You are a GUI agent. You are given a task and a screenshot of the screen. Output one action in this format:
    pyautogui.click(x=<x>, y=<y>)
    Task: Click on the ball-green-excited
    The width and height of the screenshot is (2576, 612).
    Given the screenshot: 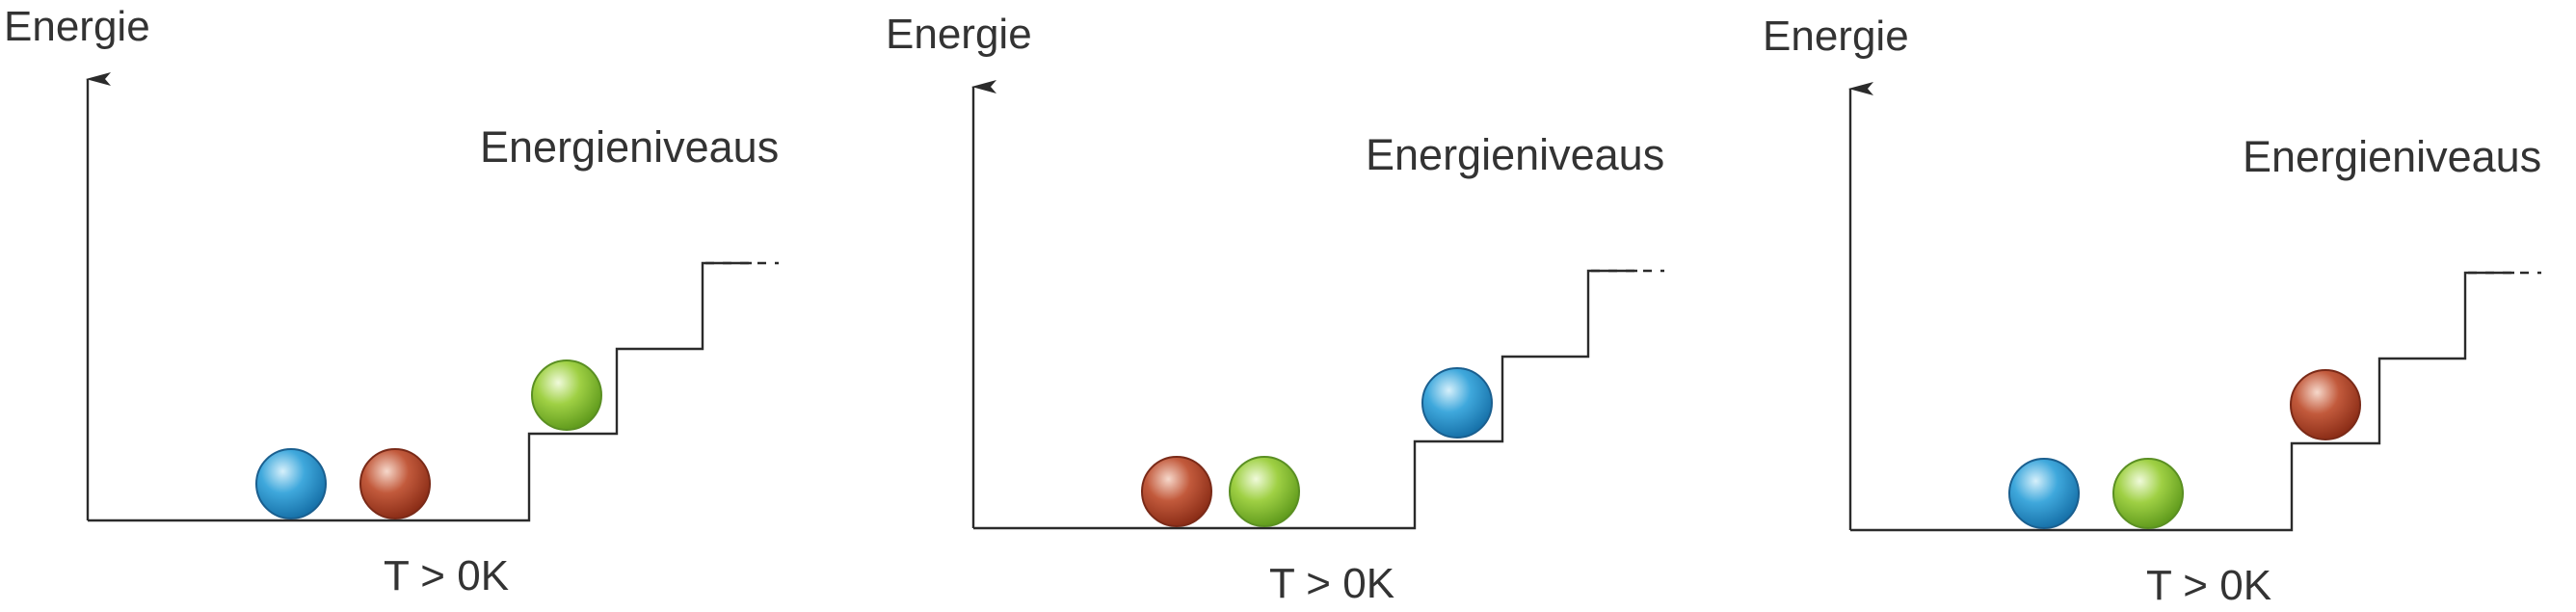 What is the action you would take?
    pyautogui.click(x=566, y=395)
    